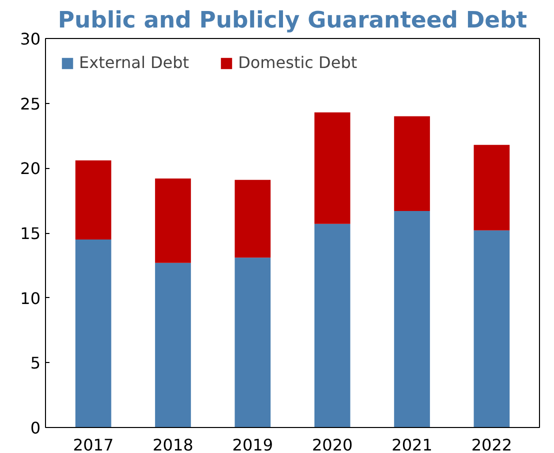 This screenshot has width=554, height=453. I want to click on x-tick-label: 2020, so click(332, 444).